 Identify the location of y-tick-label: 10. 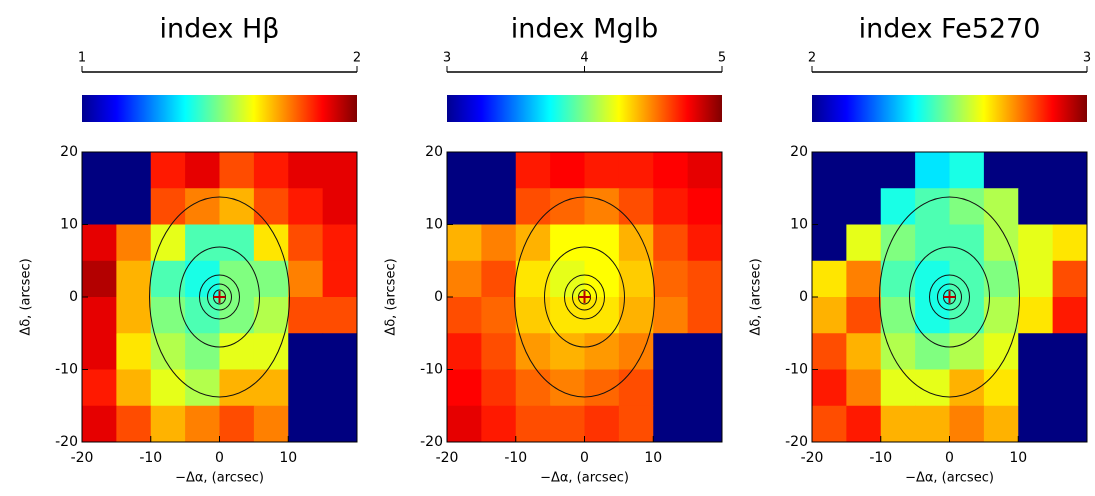
(799, 225).